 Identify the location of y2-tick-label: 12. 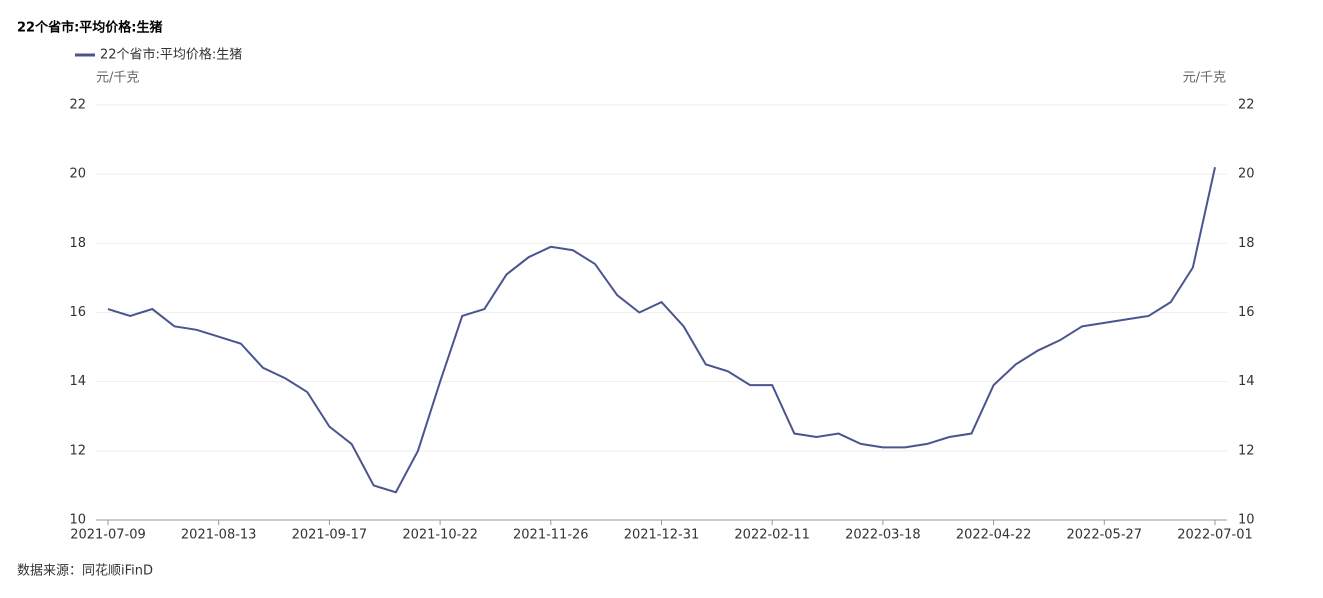
(1246, 450).